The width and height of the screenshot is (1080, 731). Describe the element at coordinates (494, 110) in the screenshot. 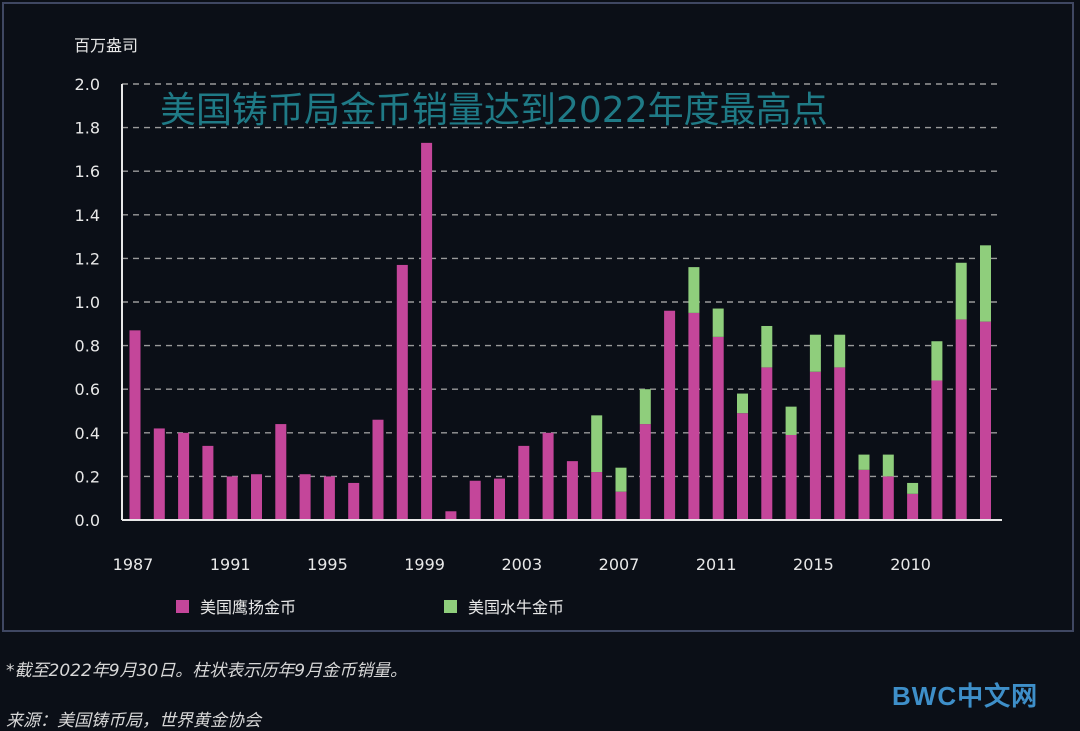

I see `chart-title: 美国铸币局金币销量达到2022年度最高点` at that location.